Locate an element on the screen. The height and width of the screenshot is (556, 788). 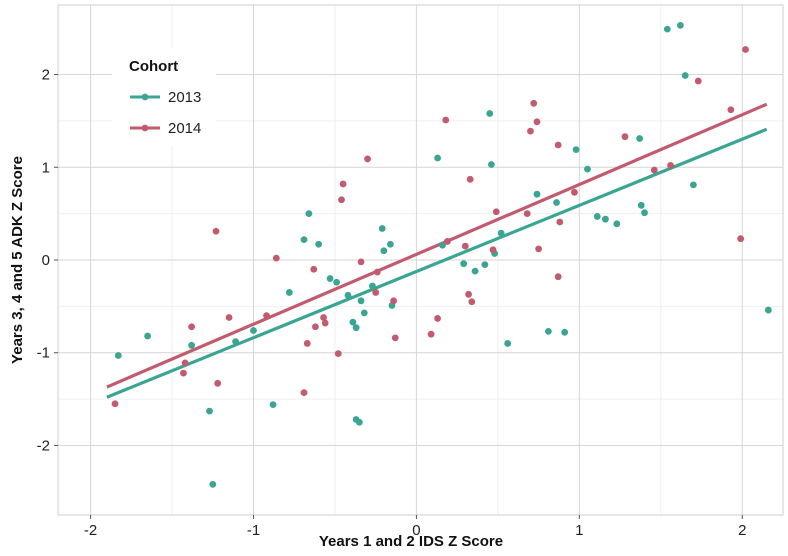
x-tick-label: 1 is located at coordinates (579, 530).